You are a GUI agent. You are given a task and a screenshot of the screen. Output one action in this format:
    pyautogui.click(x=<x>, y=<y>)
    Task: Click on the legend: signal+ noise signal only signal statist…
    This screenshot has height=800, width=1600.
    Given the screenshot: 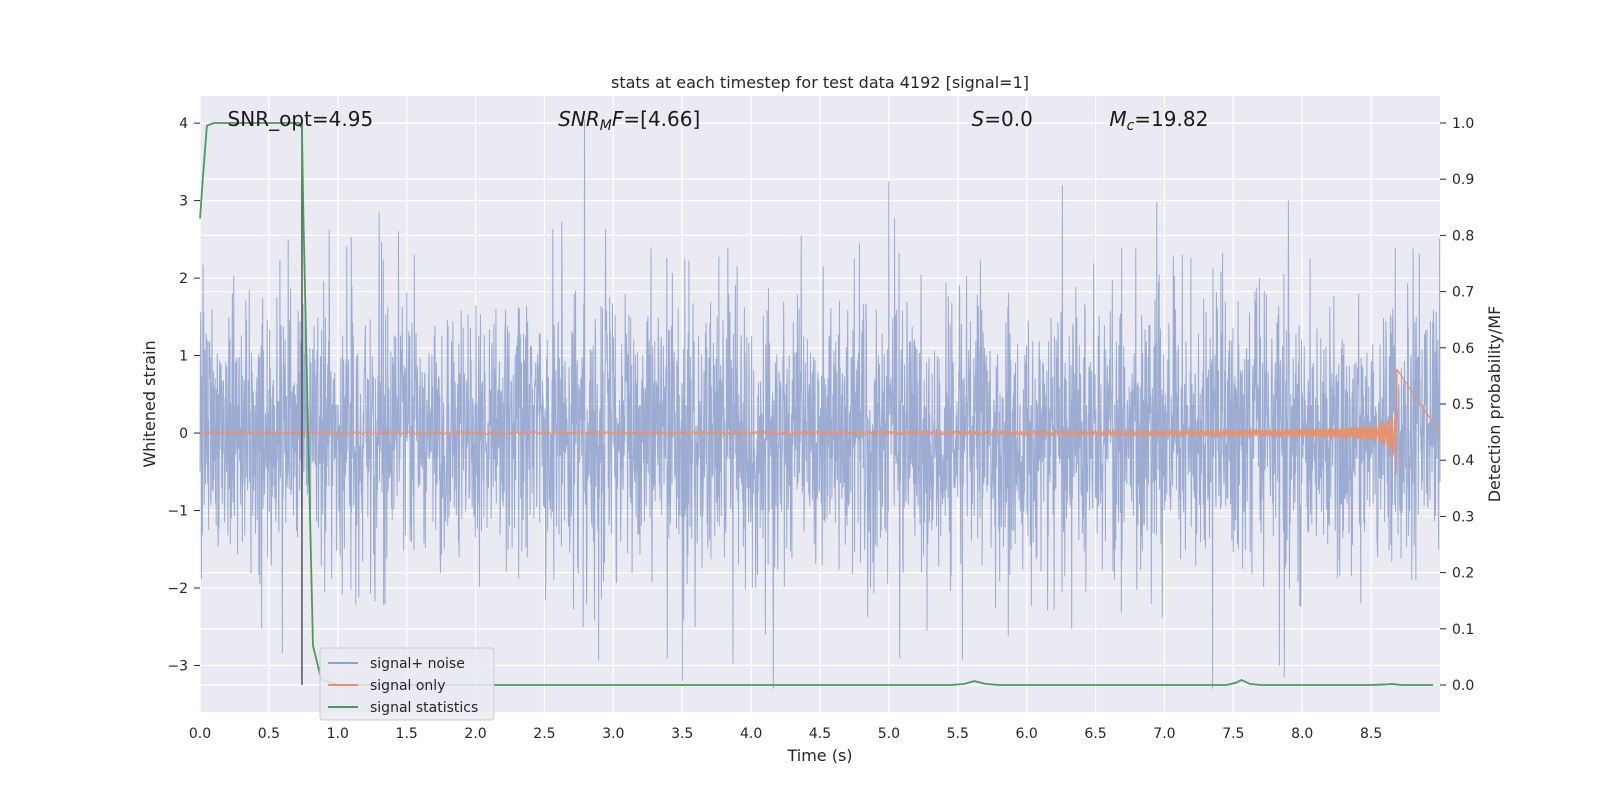 What is the action you would take?
    pyautogui.click(x=407, y=684)
    